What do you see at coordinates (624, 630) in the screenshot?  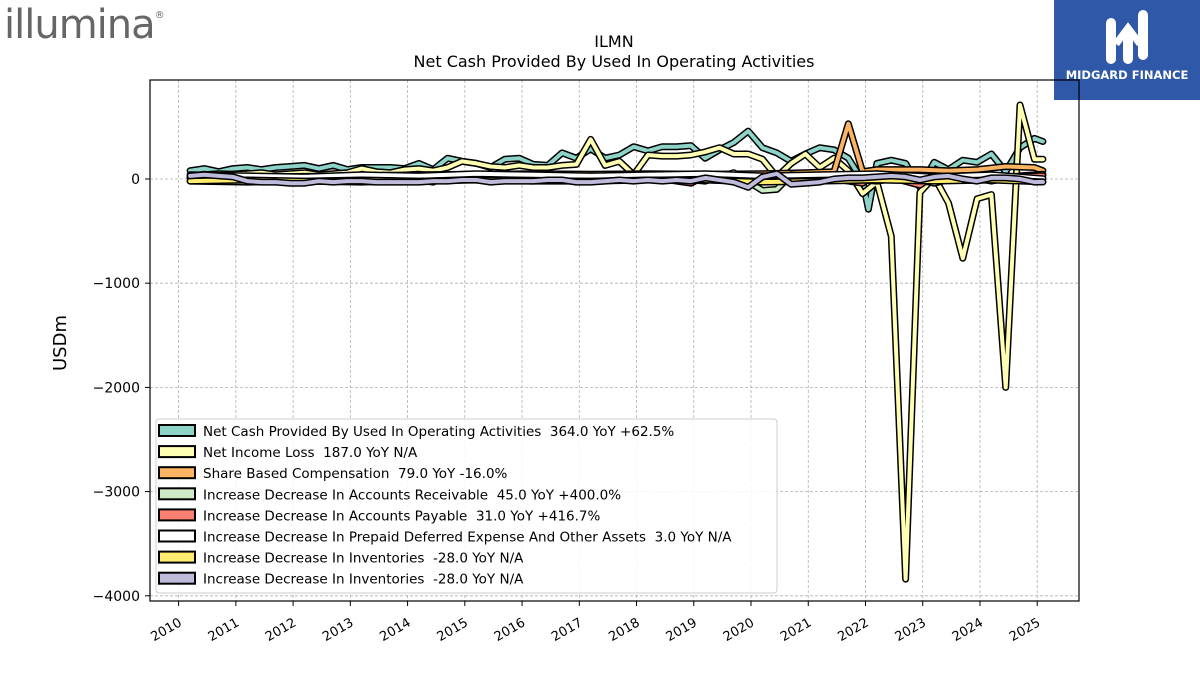 I see `x-tick-label: 2018` at bounding box center [624, 630].